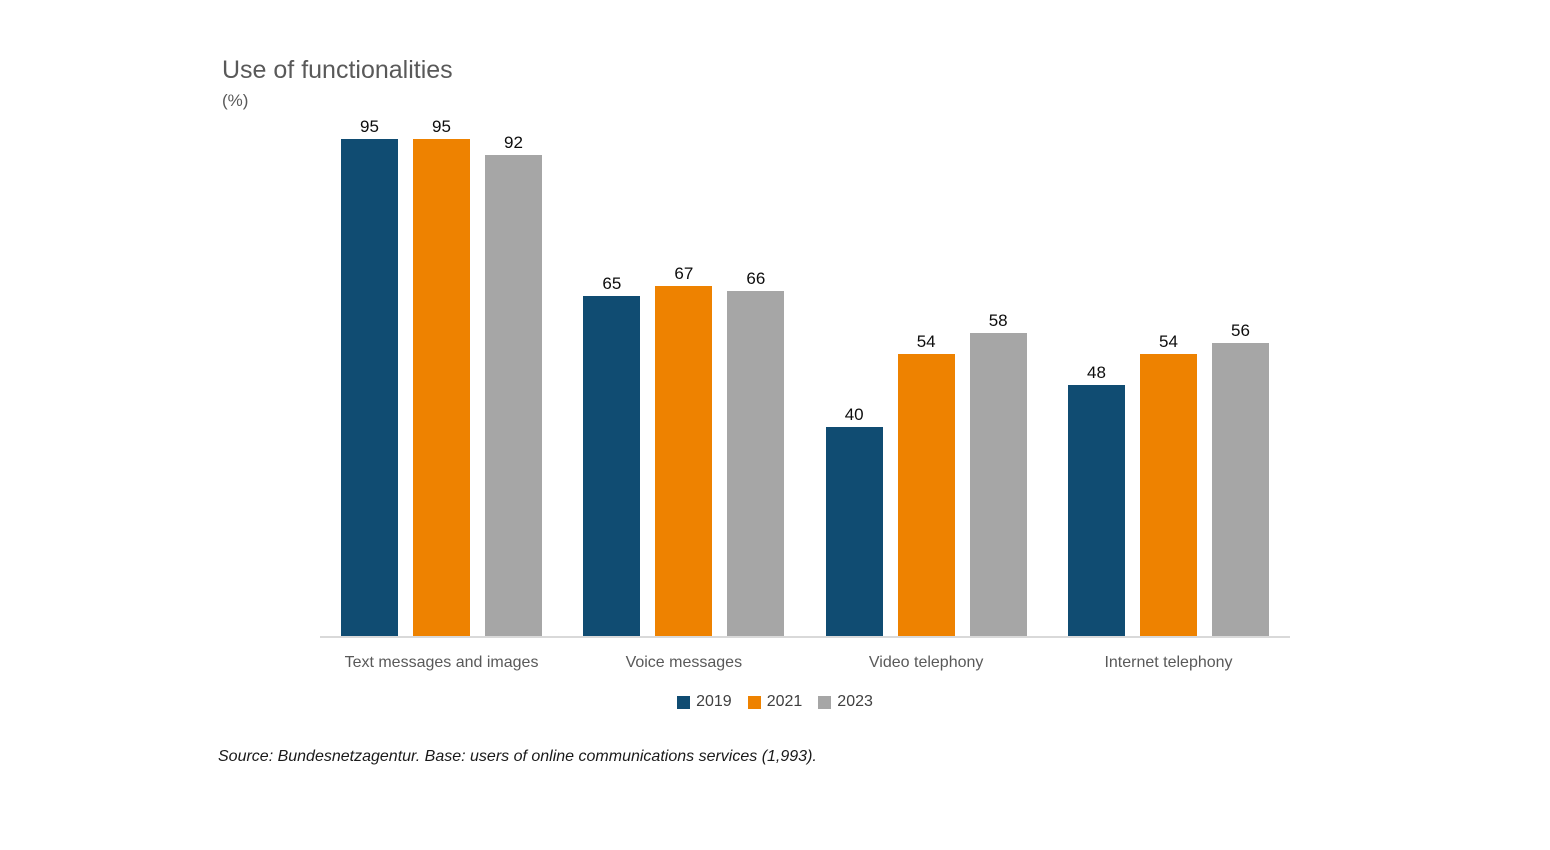 The image size is (1550, 850). What do you see at coordinates (337, 70) in the screenshot?
I see `chart-title: Use of functionalities` at bounding box center [337, 70].